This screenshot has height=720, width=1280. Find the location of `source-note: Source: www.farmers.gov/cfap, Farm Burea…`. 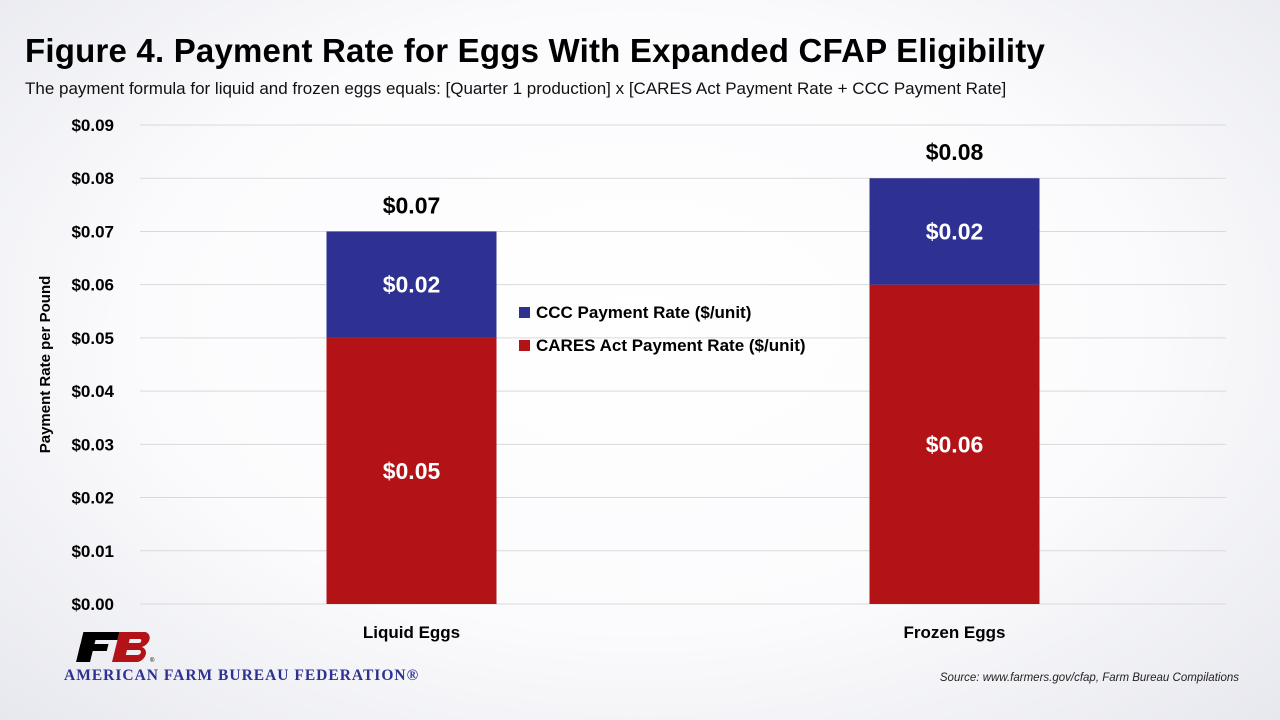

source-note: Source: www.farmers.gov/cfap, Farm Burea… is located at coordinates (1089, 678).